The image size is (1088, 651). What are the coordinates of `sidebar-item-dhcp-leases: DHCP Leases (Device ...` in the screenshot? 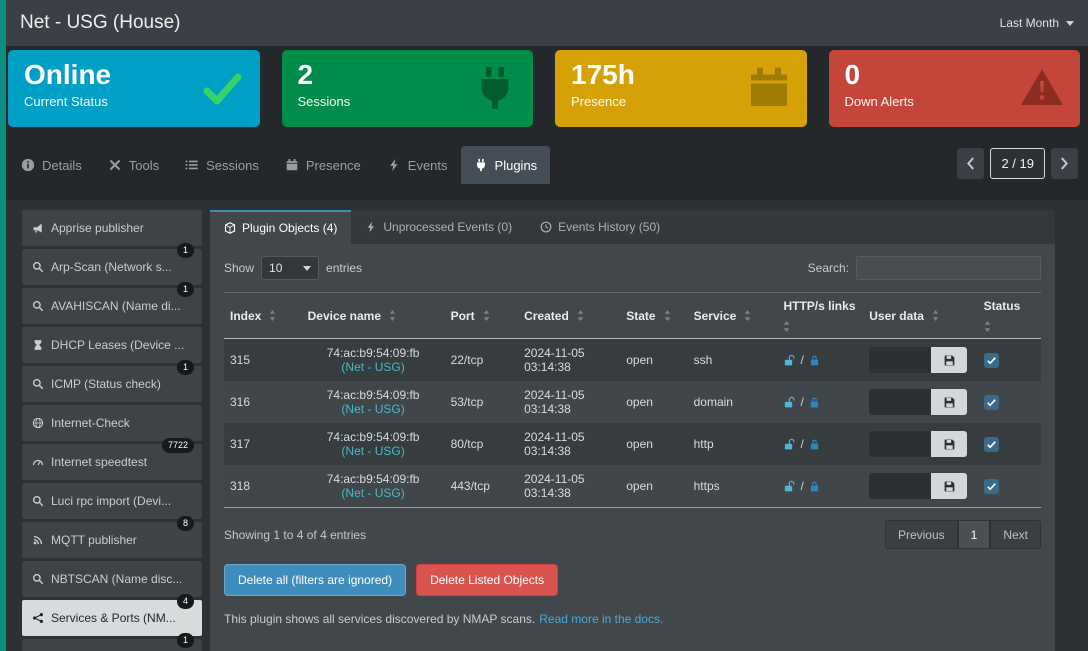 It's located at (112, 345).